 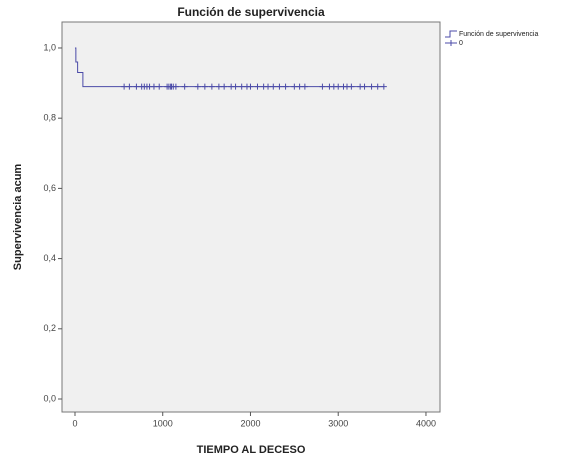 I want to click on y-tick-label: 0,0, so click(x=49, y=398).